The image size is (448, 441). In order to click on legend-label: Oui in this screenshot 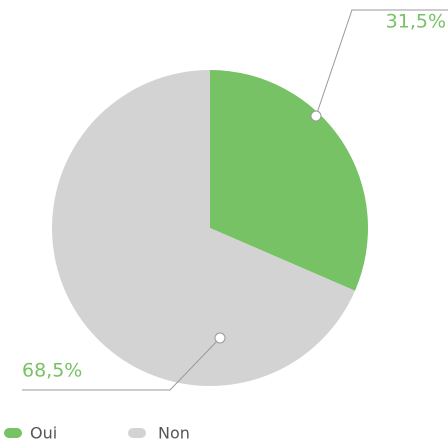, I will do `click(43, 432)`.